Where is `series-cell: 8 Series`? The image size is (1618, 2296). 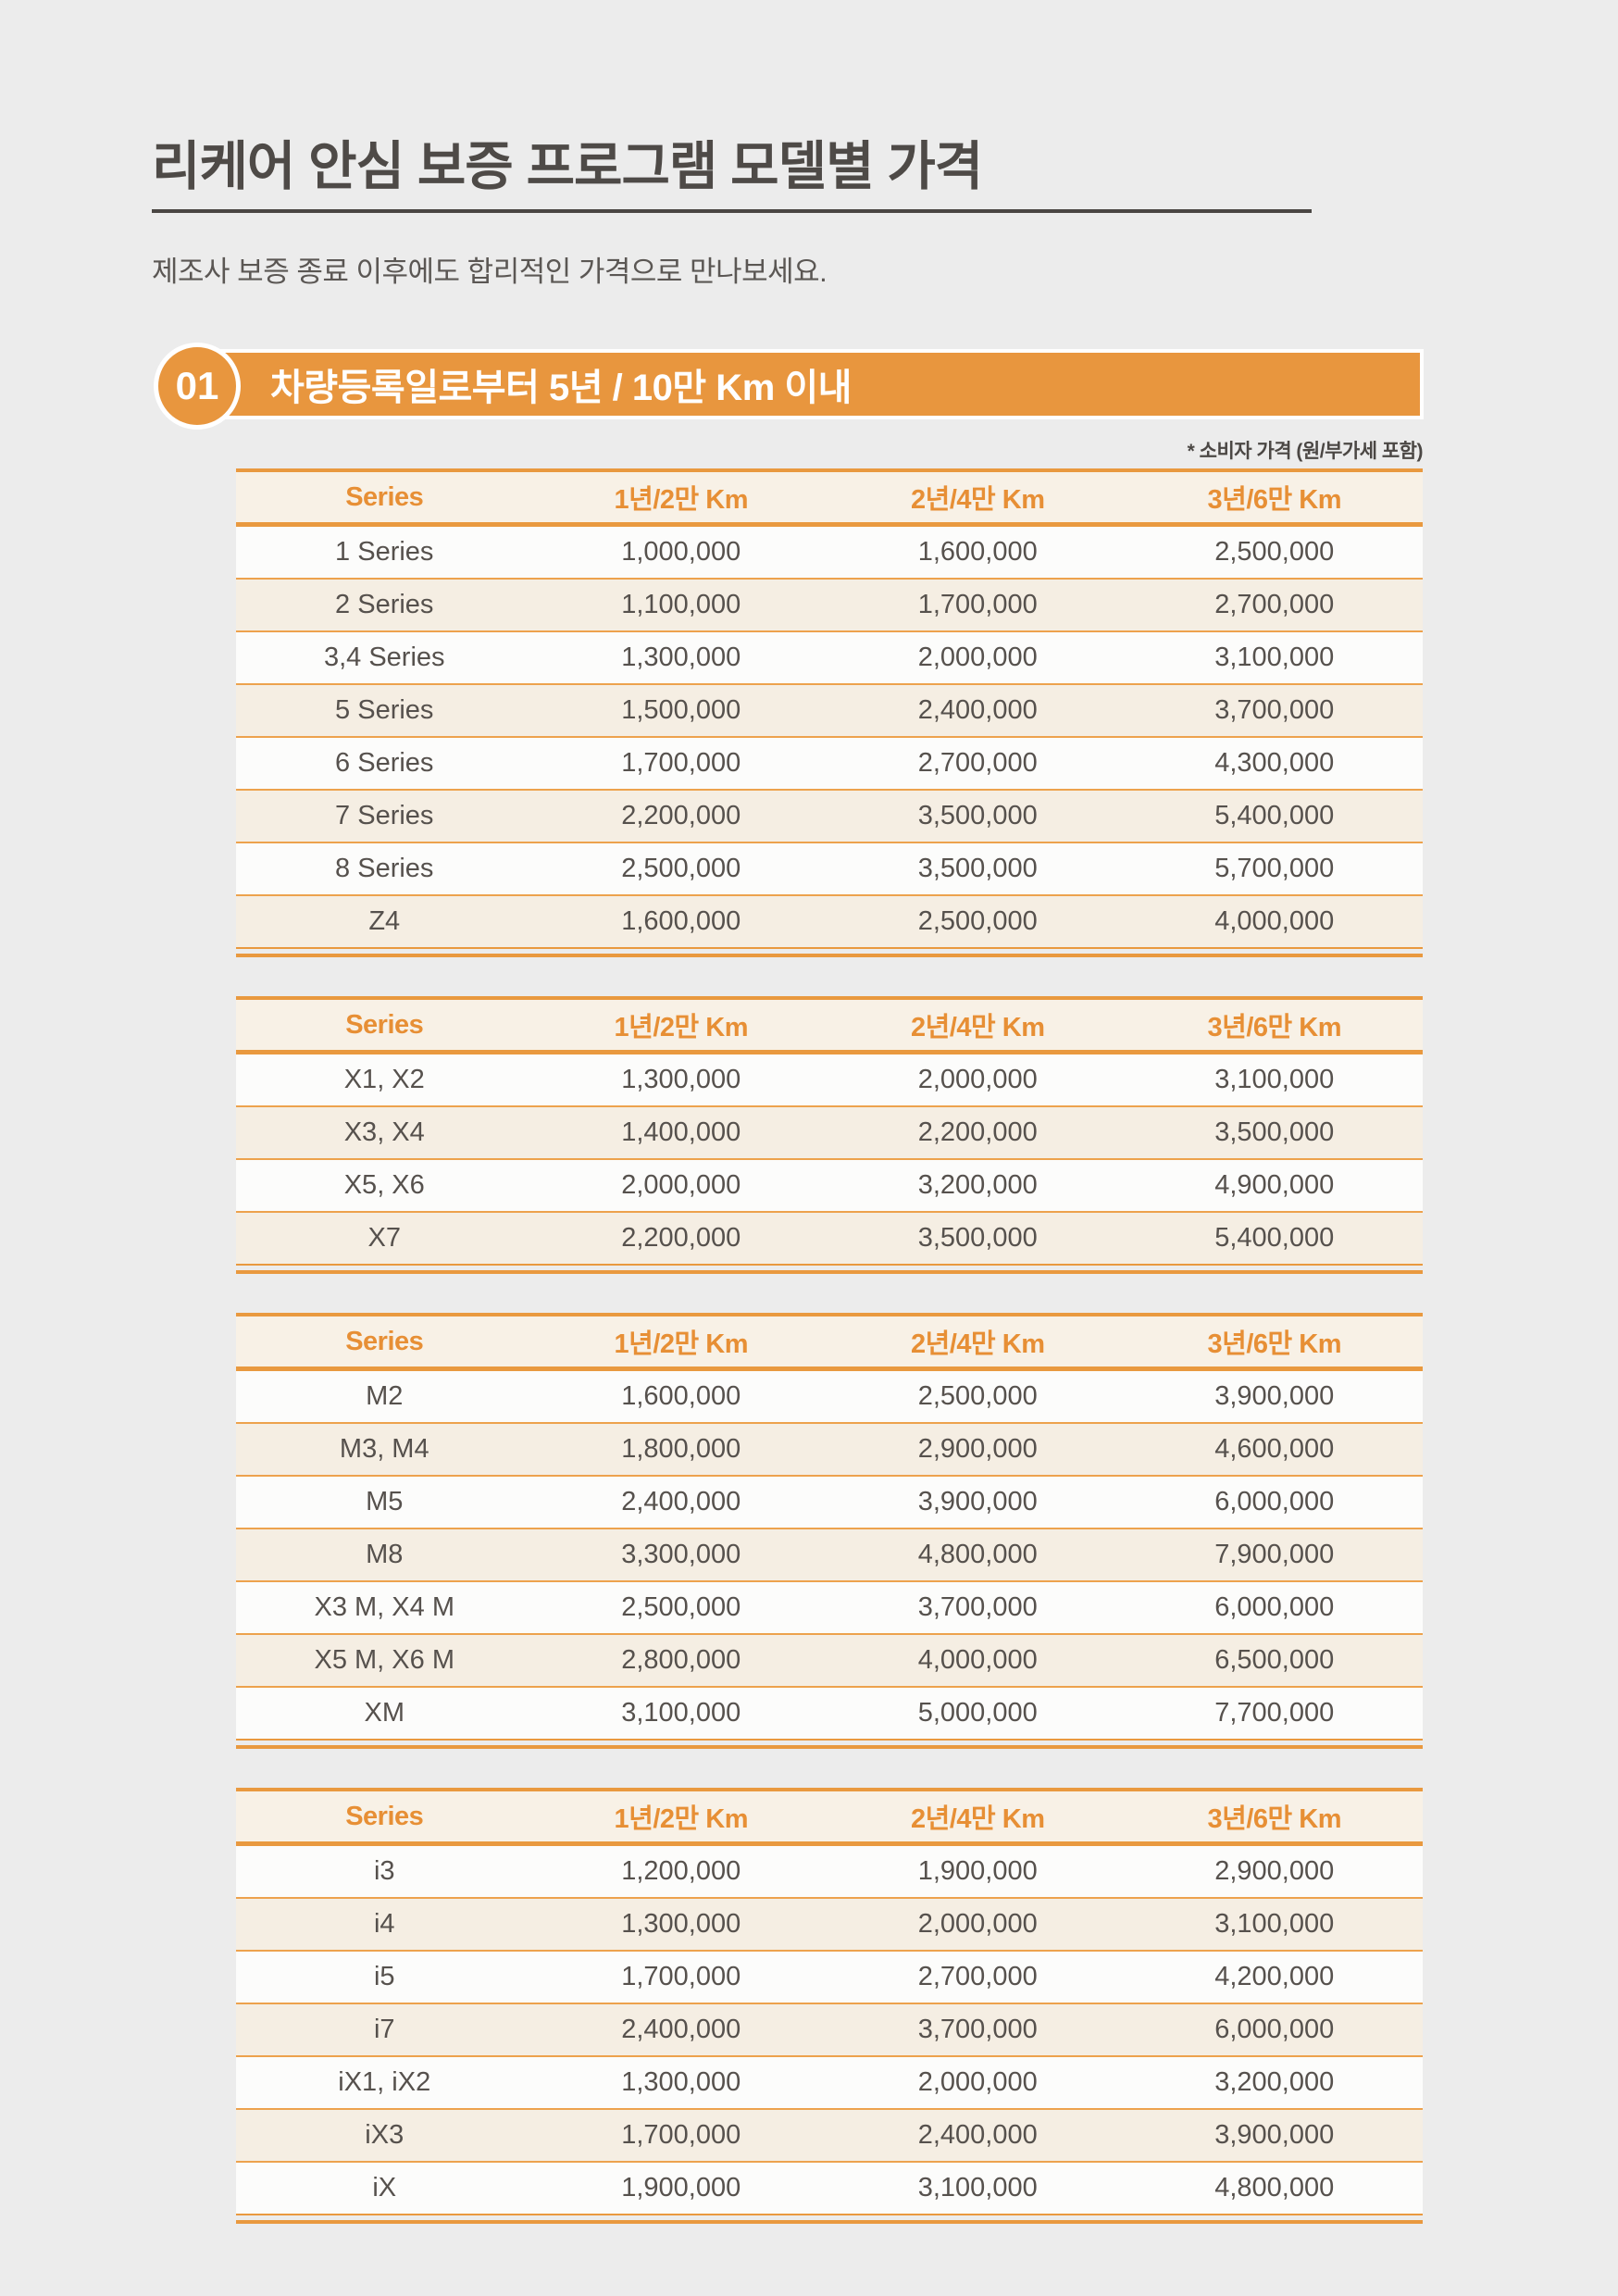
series-cell: 8 Series is located at coordinates (384, 868).